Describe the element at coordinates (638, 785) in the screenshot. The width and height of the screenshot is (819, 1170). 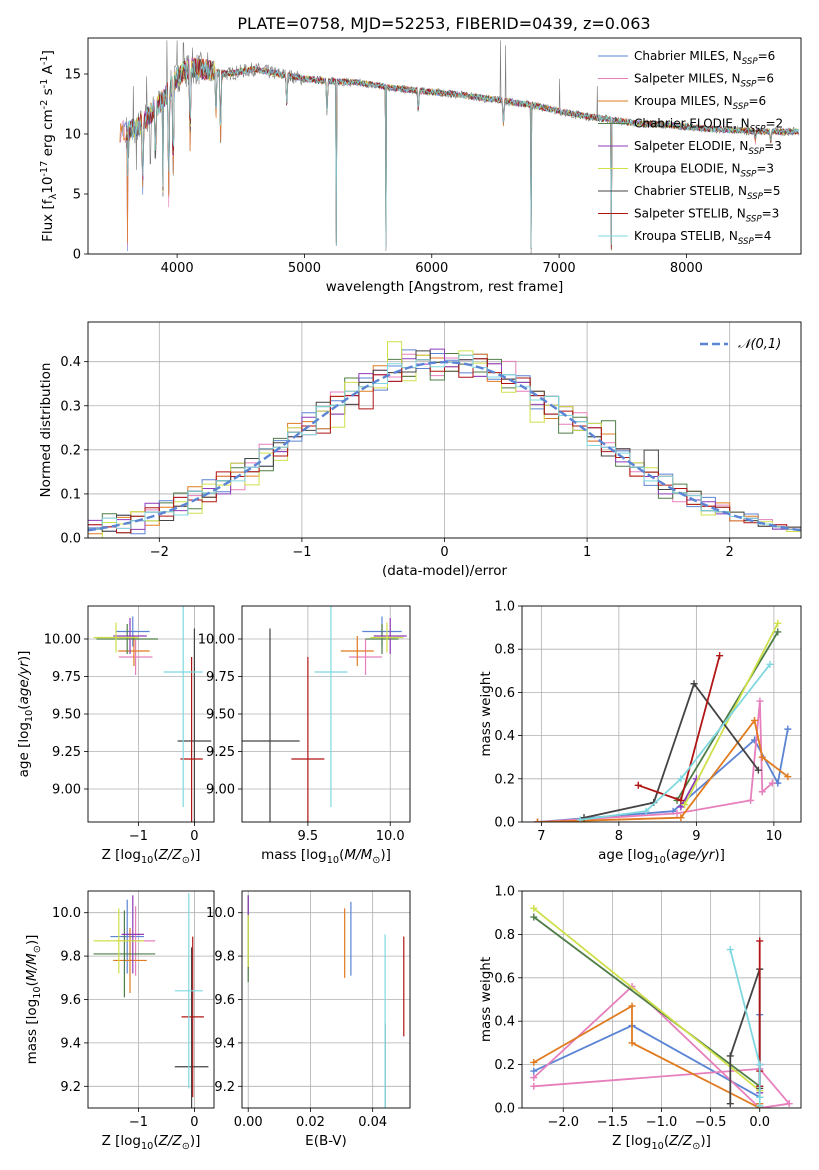
I see `weight-point-salpeter_stelib` at that location.